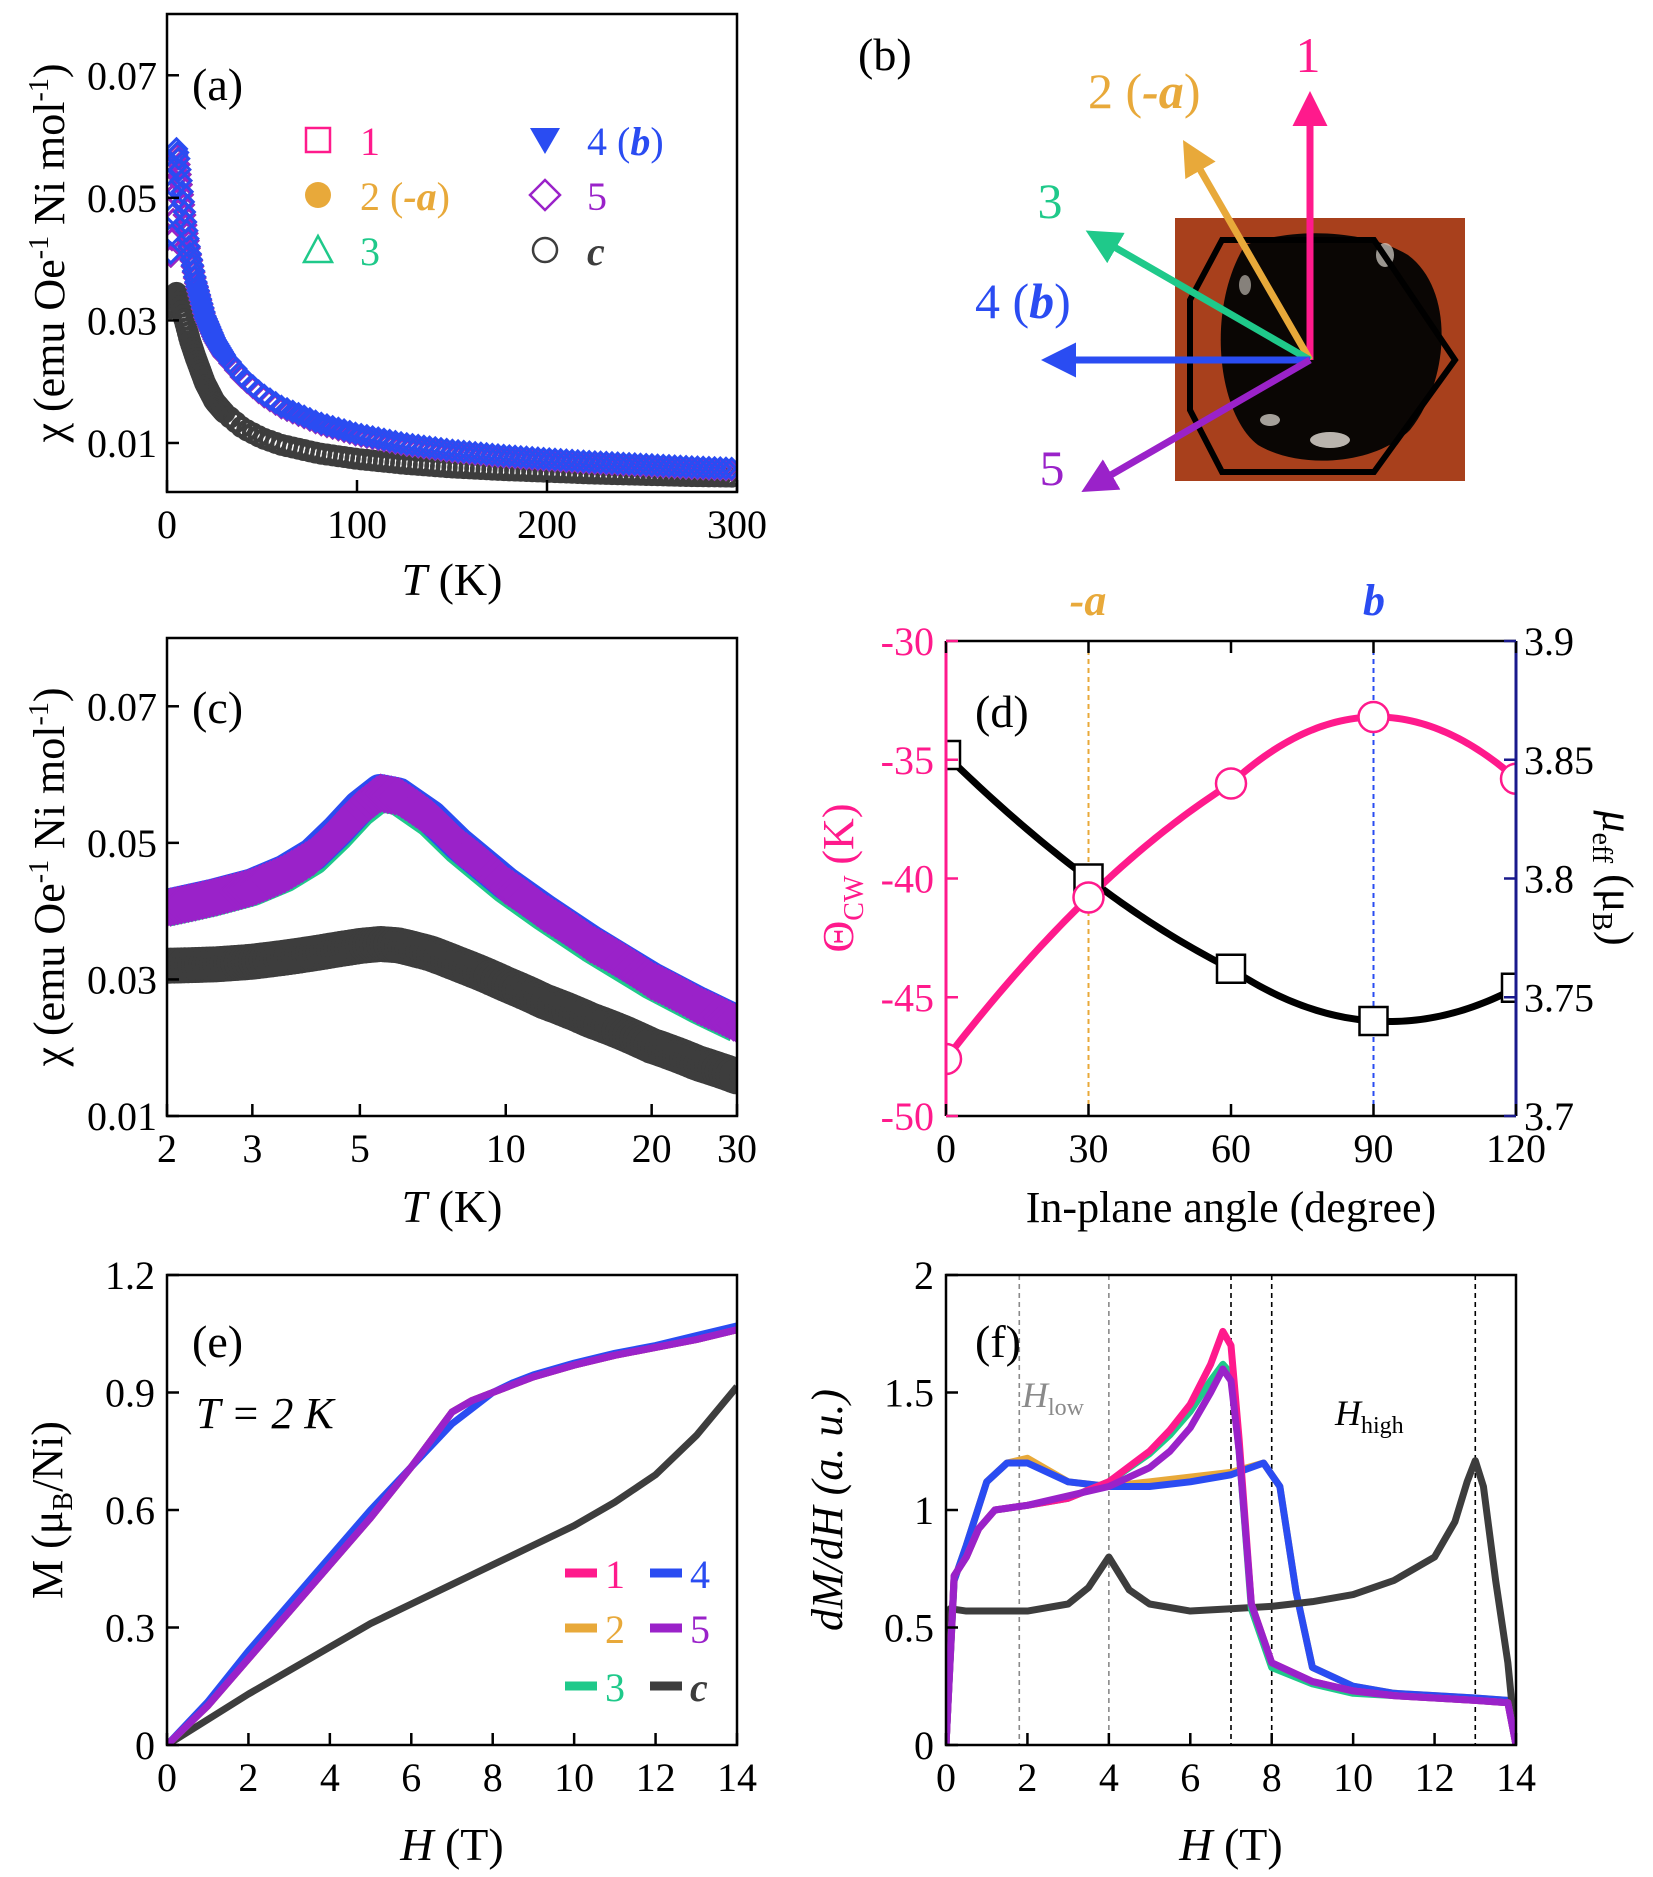 The width and height of the screenshot is (1653, 1877). I want to click on panel-c-xtick-label-5: 30, so click(737, 1148).